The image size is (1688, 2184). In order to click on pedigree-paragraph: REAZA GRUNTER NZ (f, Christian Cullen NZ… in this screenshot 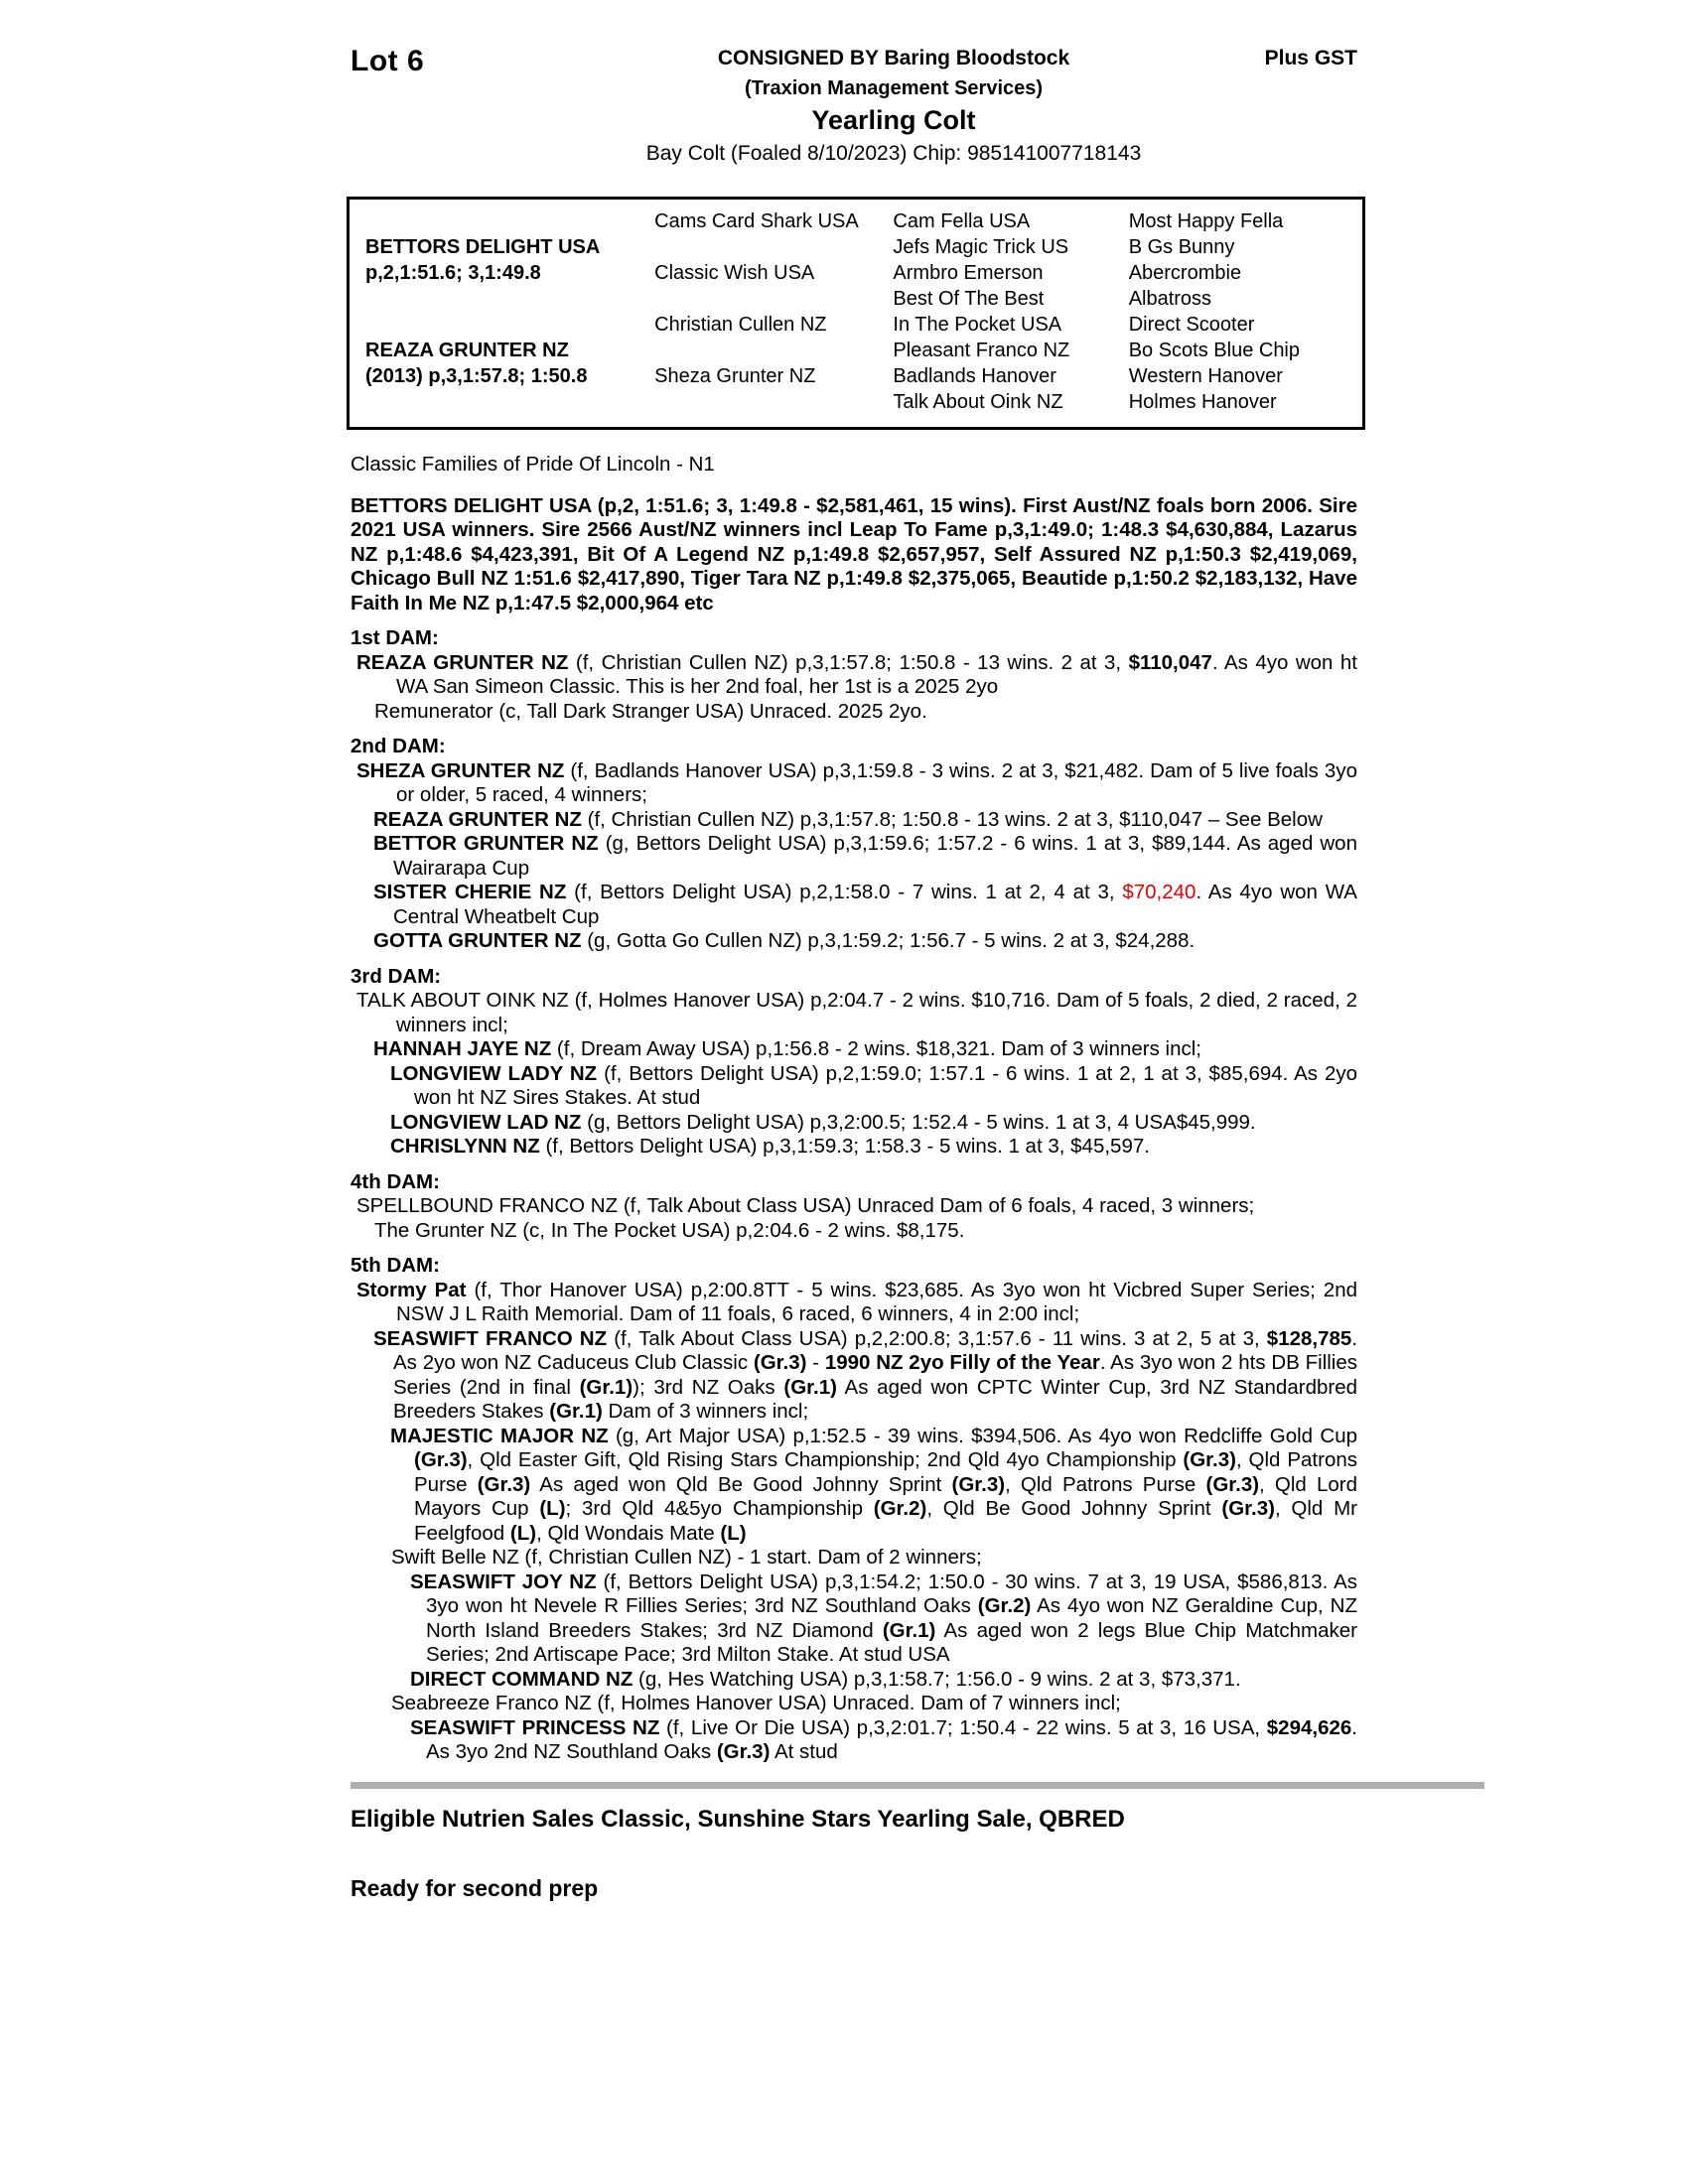, I will do `click(854, 820)`.